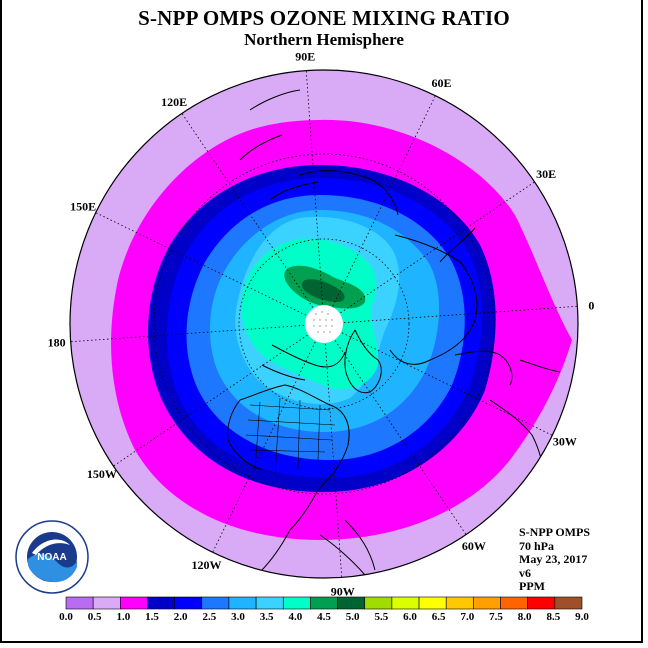 Image resolution: width=648 pixels, height=648 pixels. What do you see at coordinates (321, 642) in the screenshot?
I see `frame-bottom` at bounding box center [321, 642].